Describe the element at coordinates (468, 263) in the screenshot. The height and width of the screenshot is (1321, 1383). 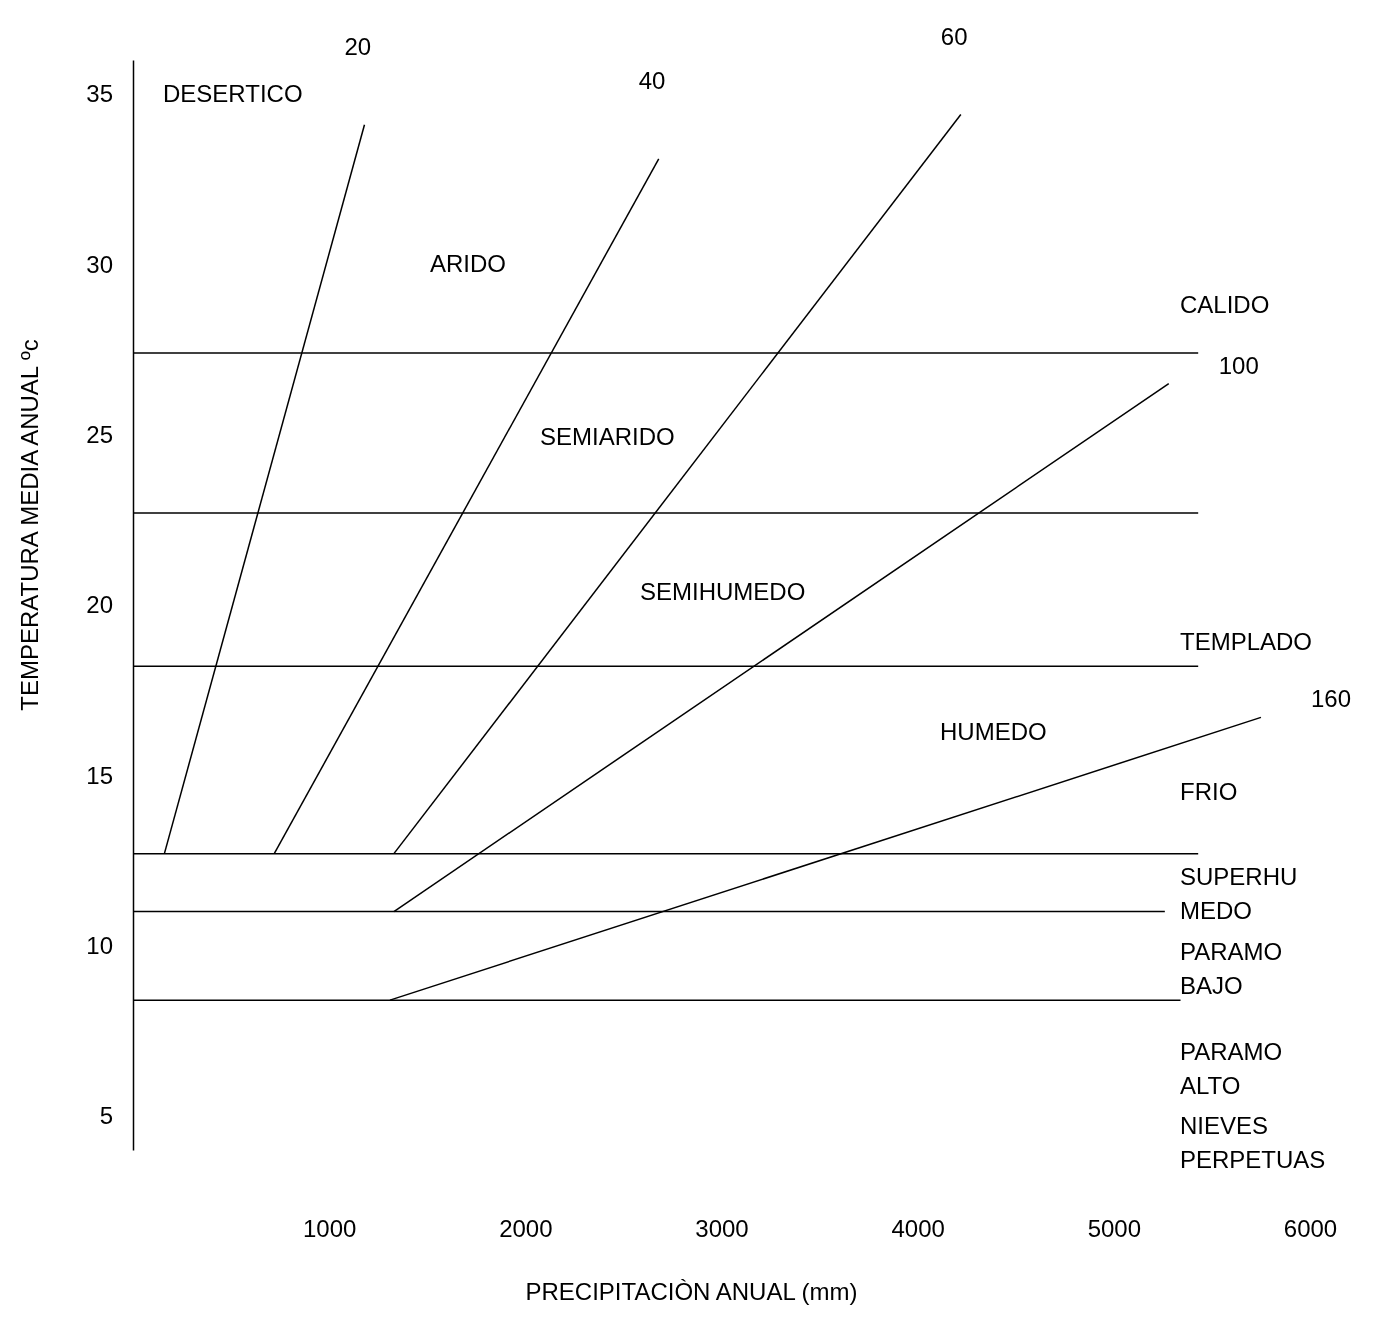
I see `annotation: ARIDO` at that location.